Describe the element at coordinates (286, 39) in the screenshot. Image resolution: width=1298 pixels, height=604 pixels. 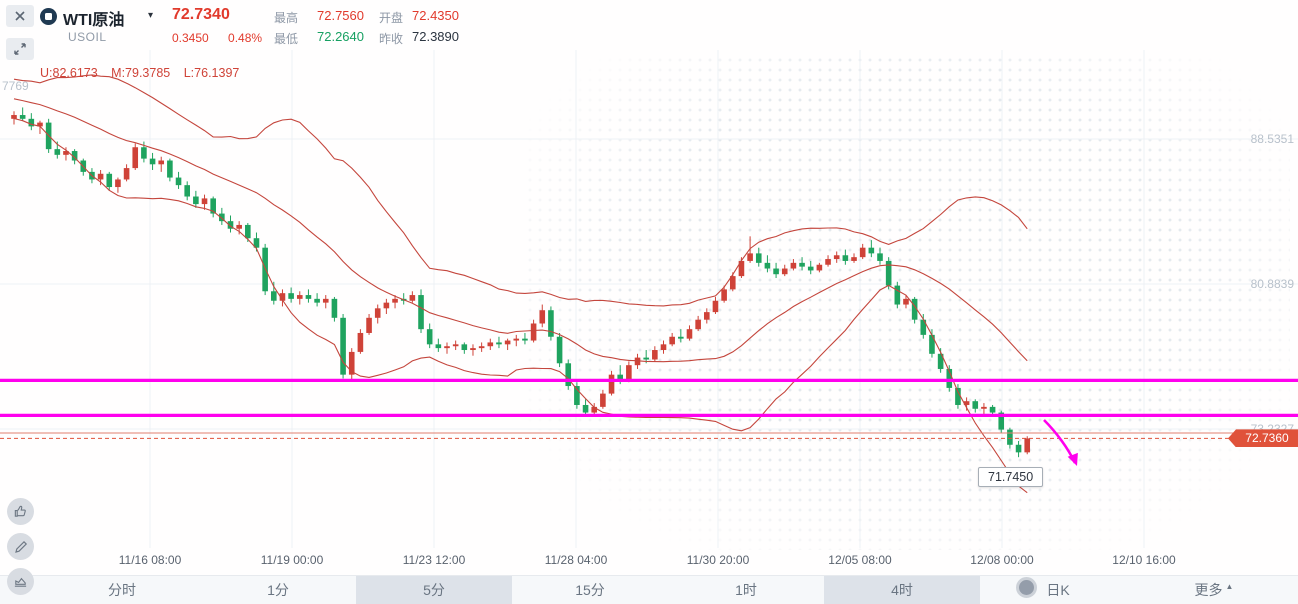
I see `low-label: 最低` at that location.